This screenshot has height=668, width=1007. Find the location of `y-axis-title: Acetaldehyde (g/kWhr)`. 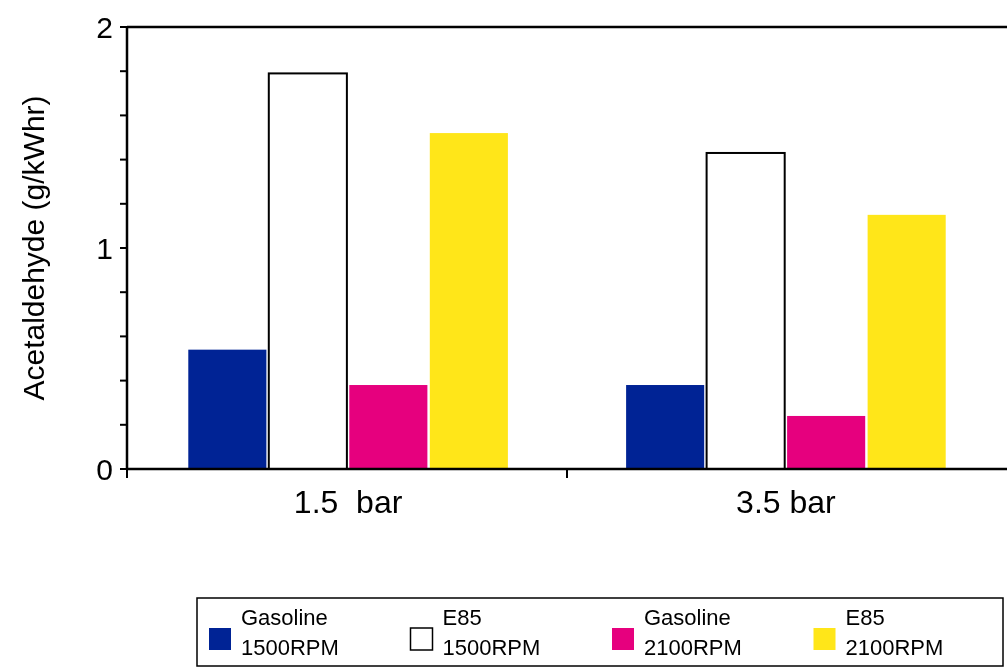

y-axis-title: Acetaldehyde (g/kWhr) is located at coordinates (33, 248).